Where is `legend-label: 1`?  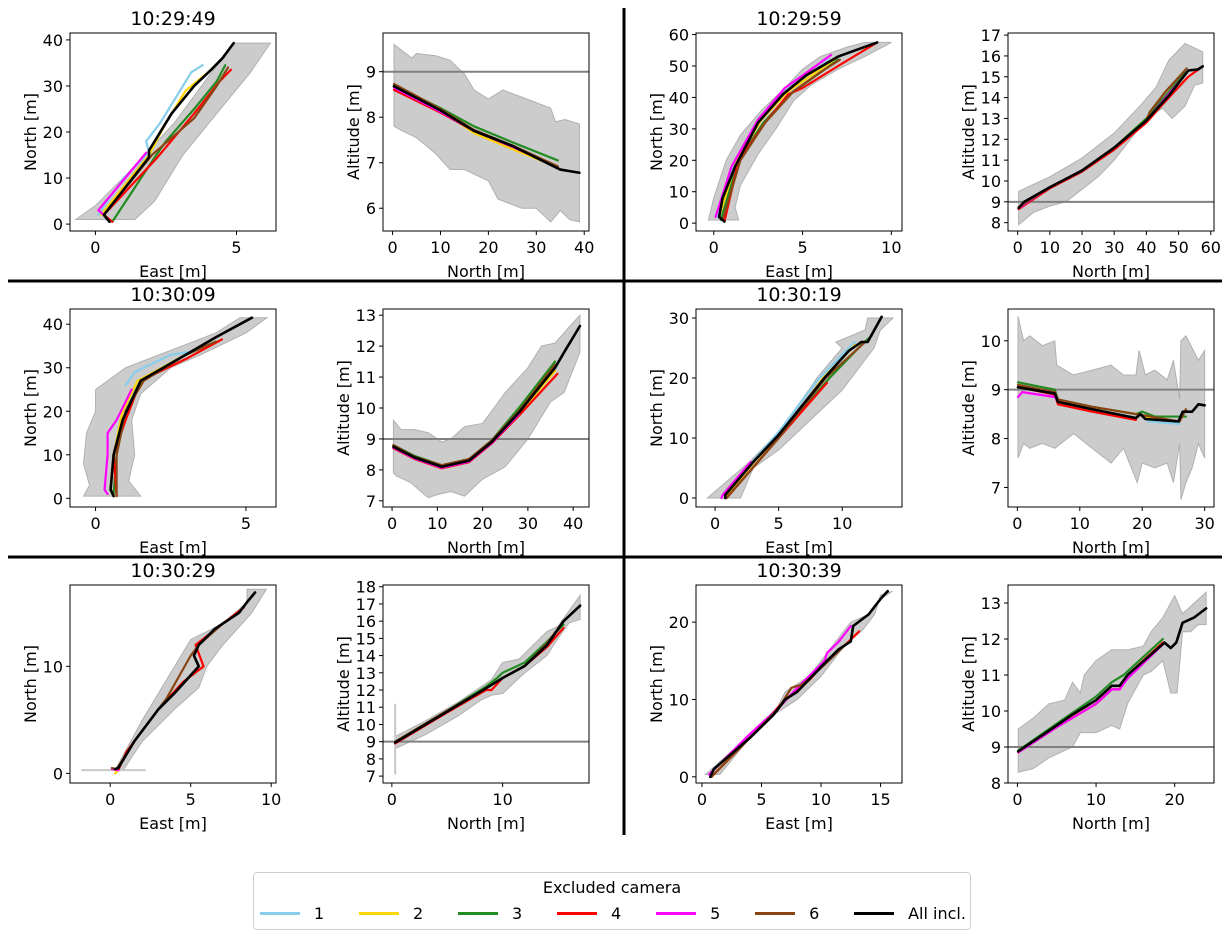
legend-label: 1 is located at coordinates (319, 913).